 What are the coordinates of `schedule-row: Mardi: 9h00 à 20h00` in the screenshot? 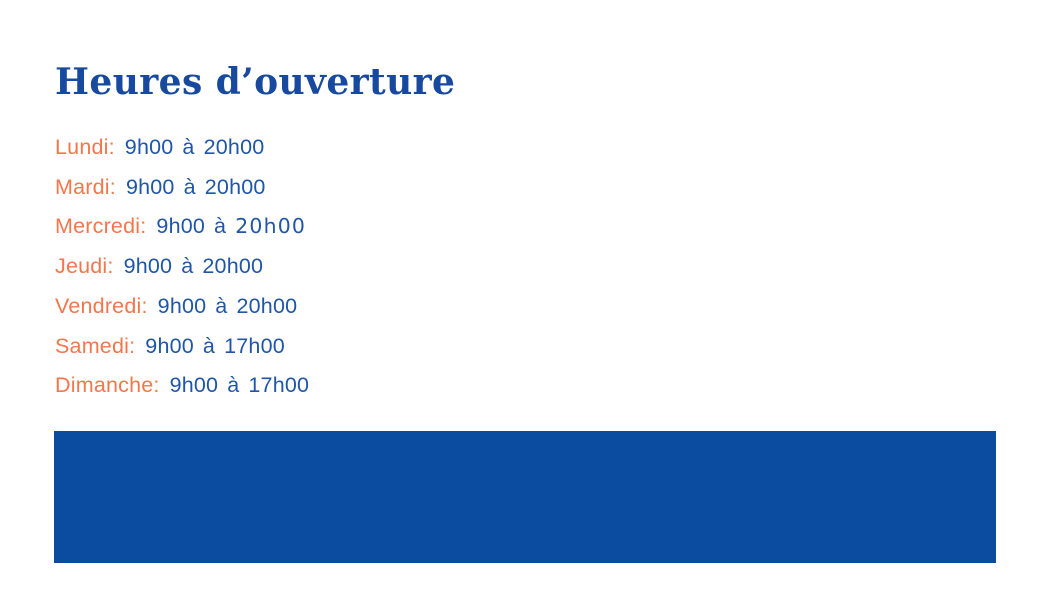 It's located at (182, 188).